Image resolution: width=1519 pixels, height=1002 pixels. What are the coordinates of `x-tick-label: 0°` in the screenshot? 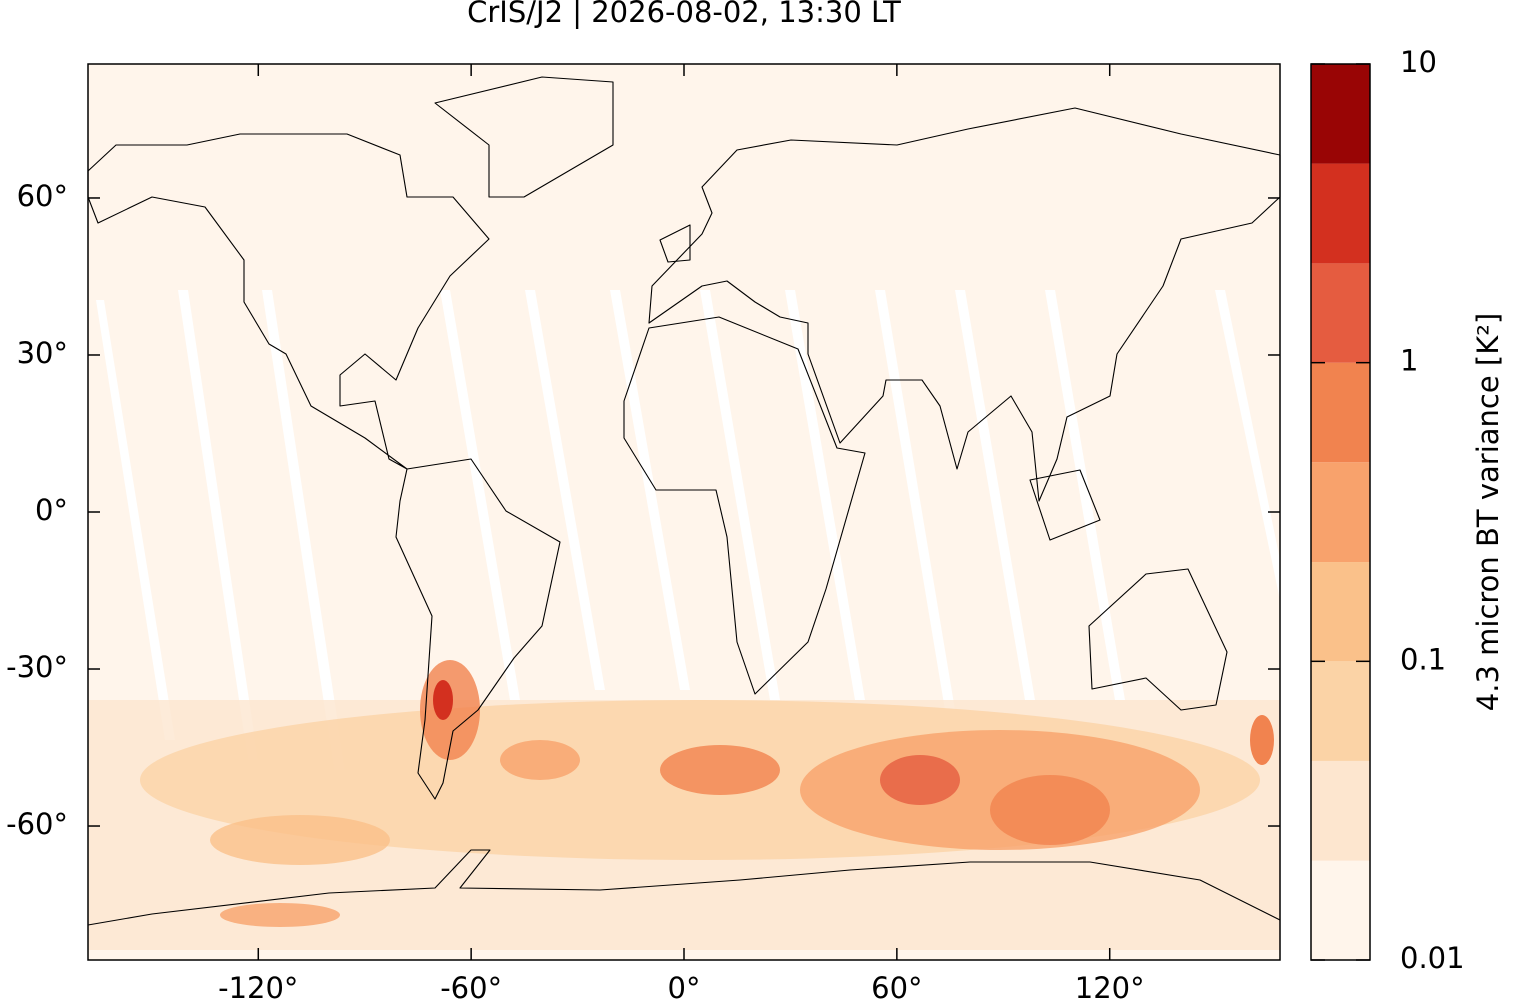 It's located at (684, 986).